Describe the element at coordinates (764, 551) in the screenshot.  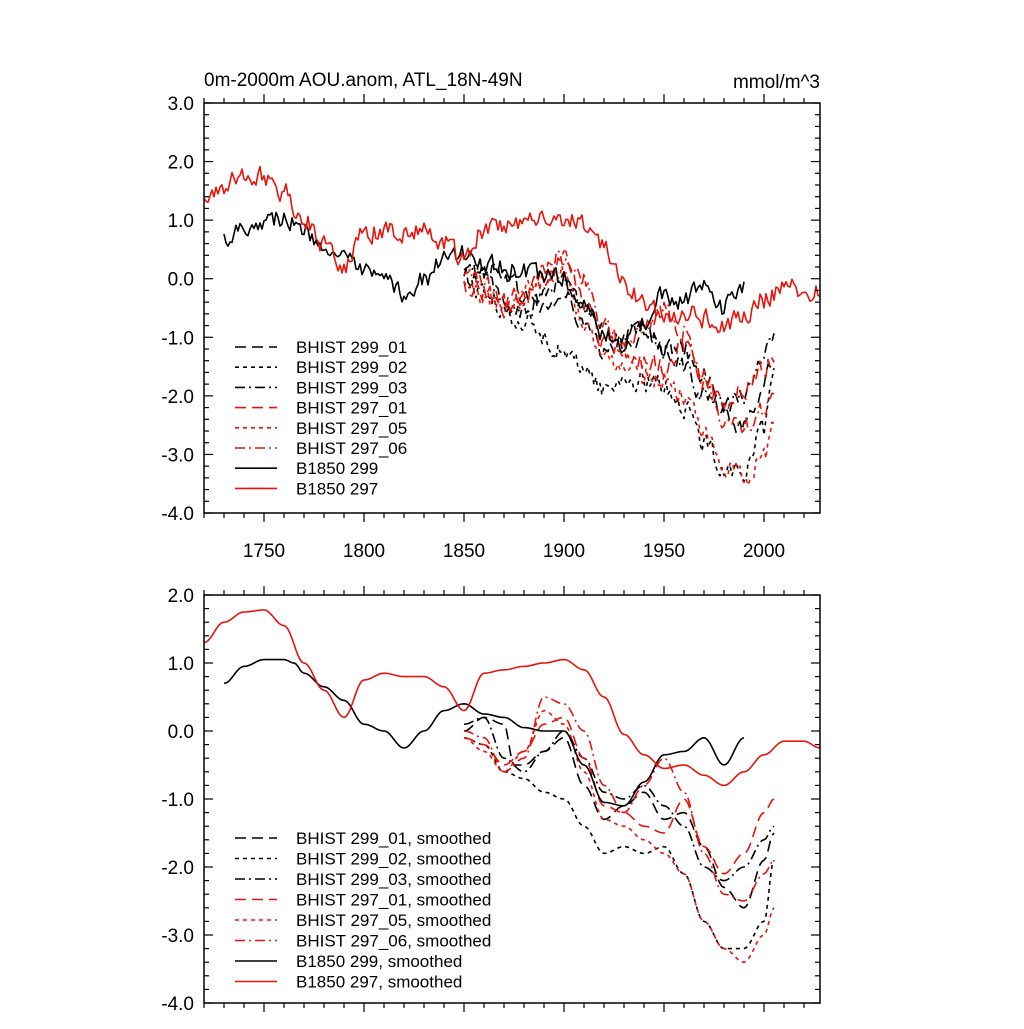
I see `x-tick-label: 2000` at that location.